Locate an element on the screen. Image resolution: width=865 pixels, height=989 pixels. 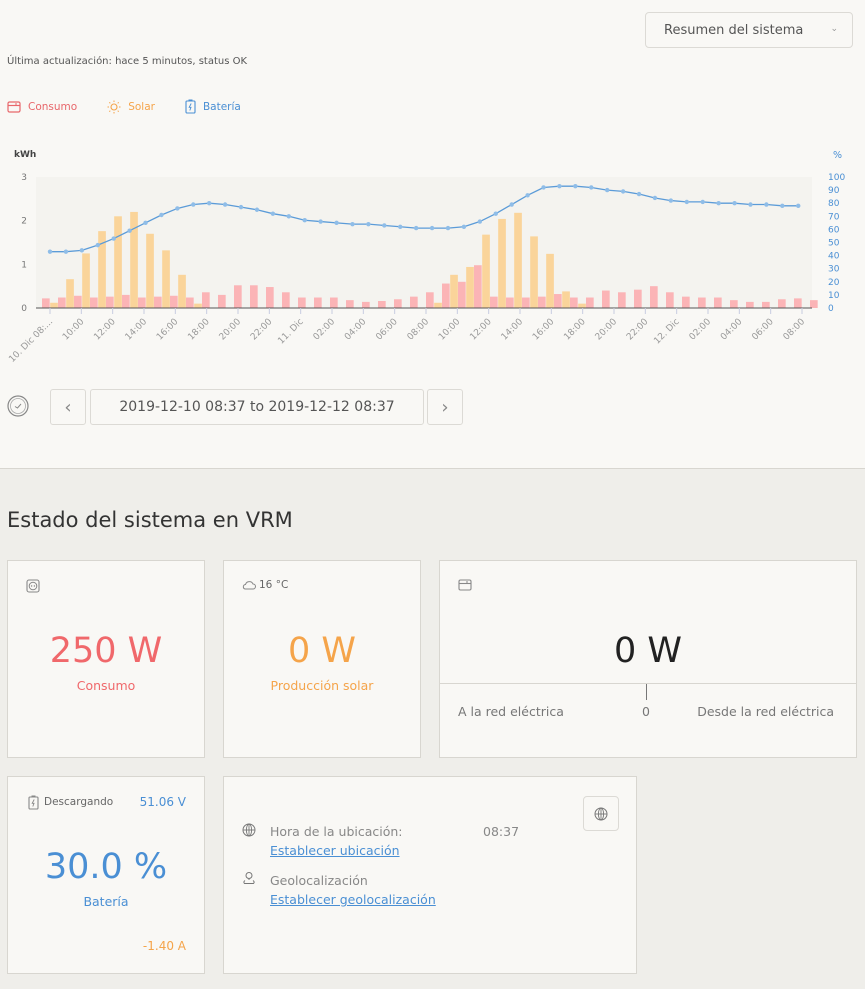
set-location-link: Establecer ubicación is located at coordinates (335, 850).